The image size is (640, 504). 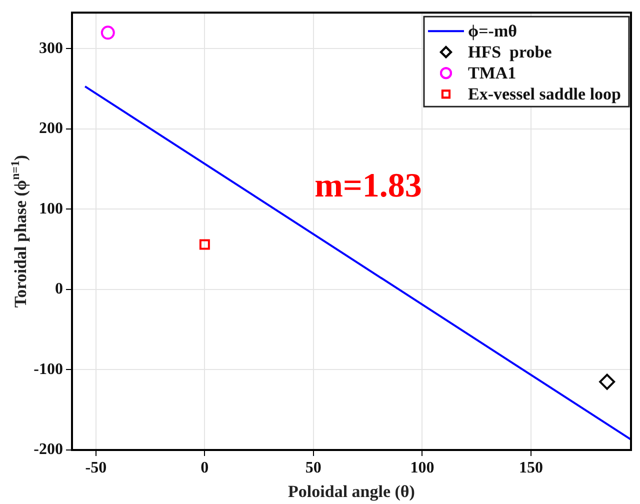 What do you see at coordinates (492, 72) in the screenshot?
I see `legend-label: TMA1` at bounding box center [492, 72].